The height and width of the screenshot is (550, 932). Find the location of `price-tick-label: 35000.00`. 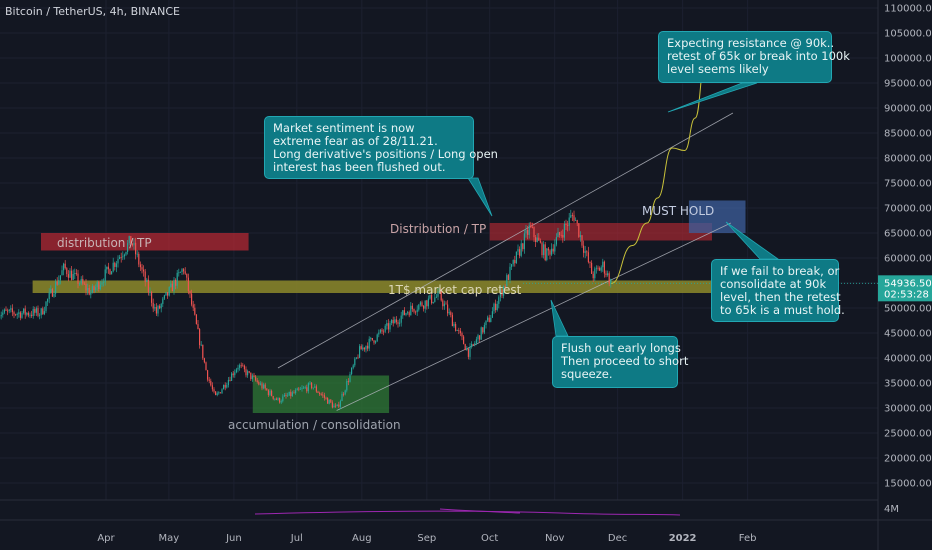

price-tick-label: 35000.00 is located at coordinates (908, 384).